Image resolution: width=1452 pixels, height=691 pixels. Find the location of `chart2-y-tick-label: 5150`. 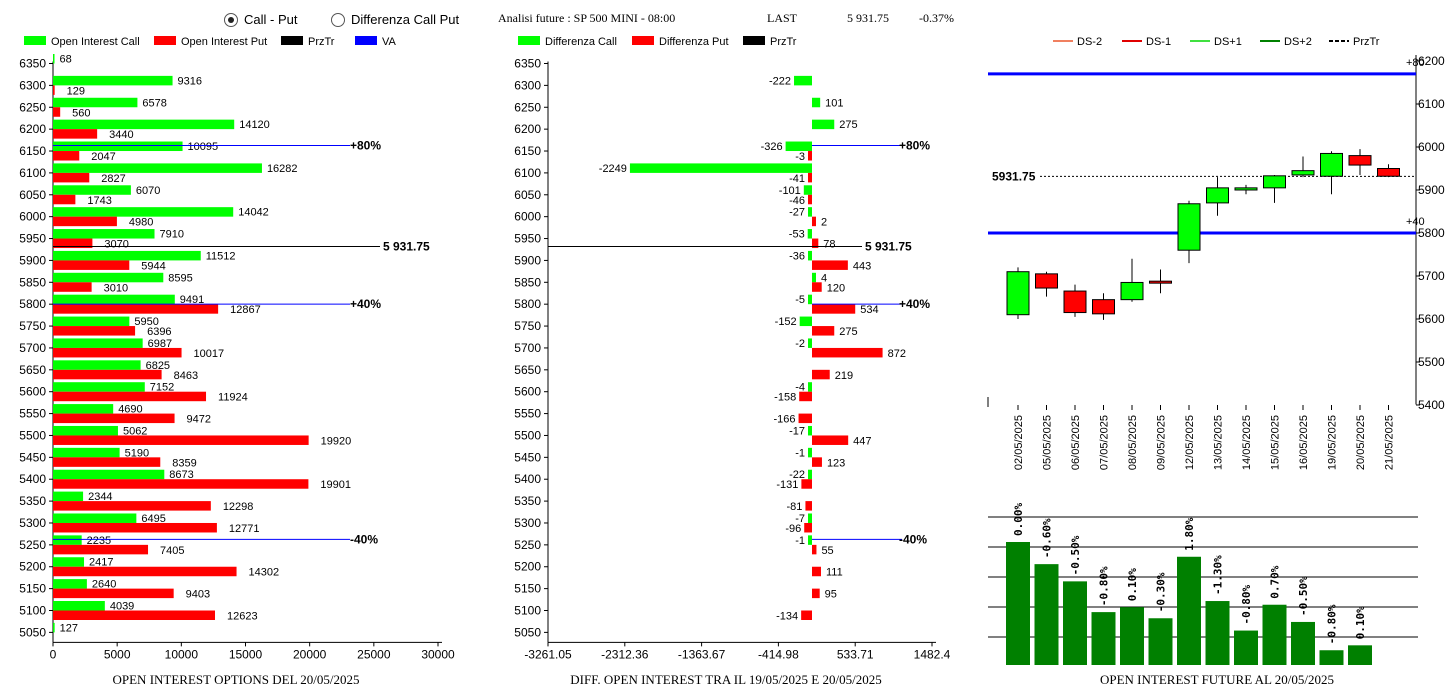

chart2-y-tick-label: 5150 is located at coordinates (527, 589).